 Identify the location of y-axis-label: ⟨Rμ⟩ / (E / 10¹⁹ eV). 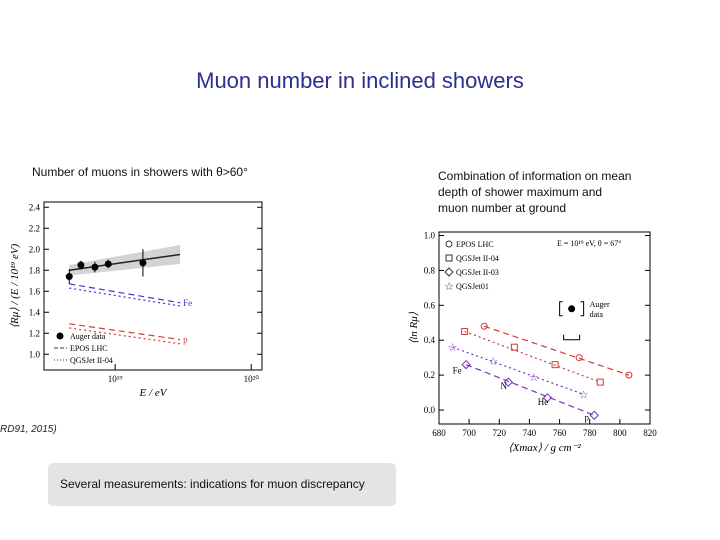
(15, 285).